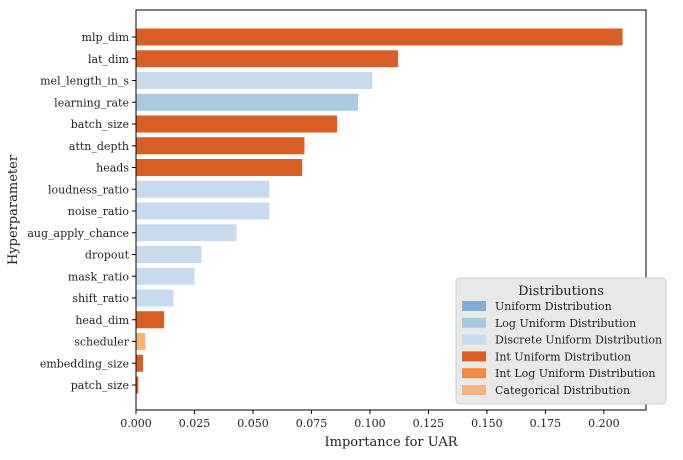  Describe the element at coordinates (474, 306) in the screenshot. I see `legend-swatch-uniform` at that location.